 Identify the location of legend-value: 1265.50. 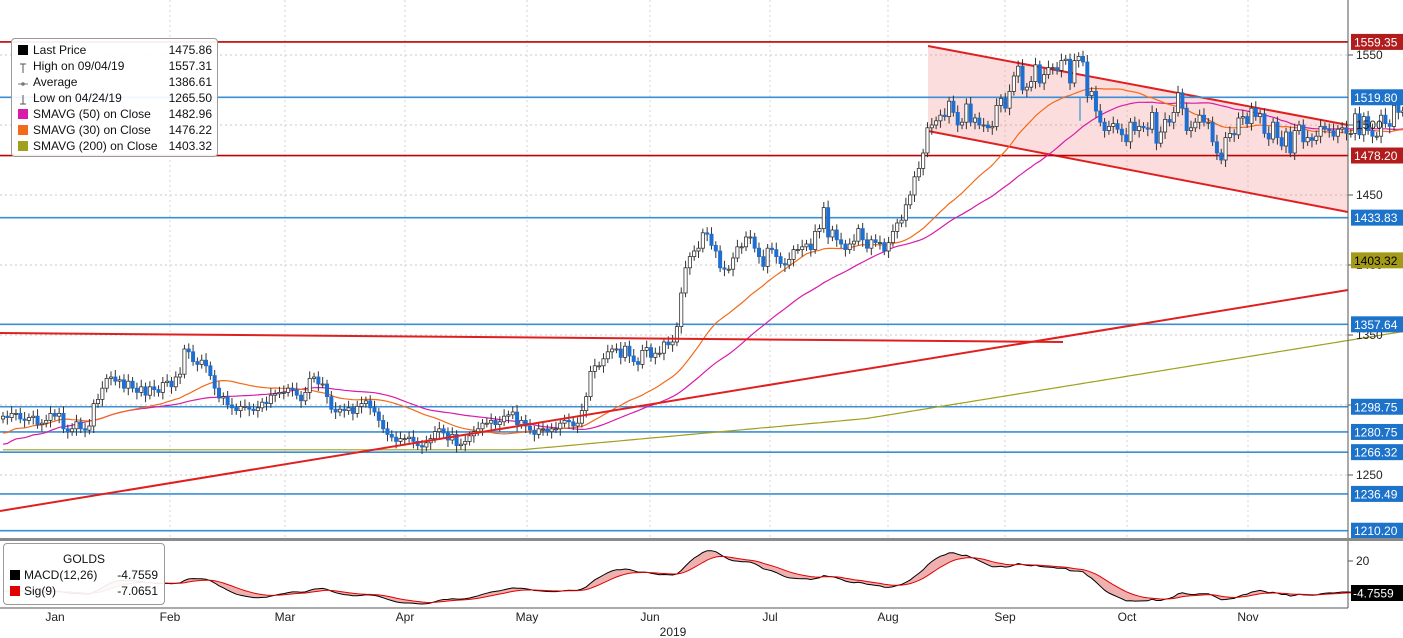
(190, 98).